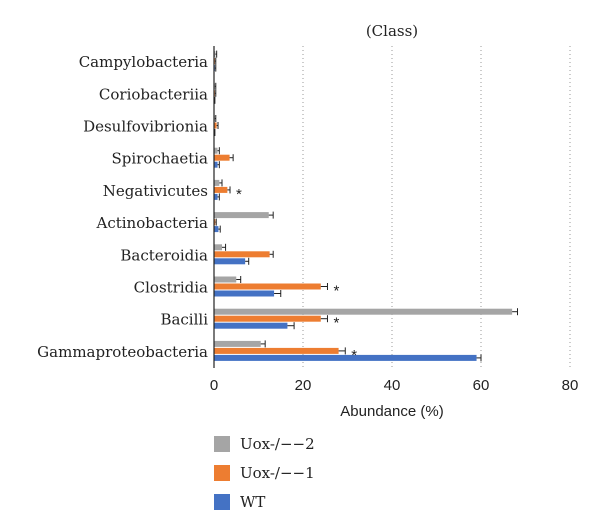 Image resolution: width=600 pixels, height=532 pixels. I want to click on x-tick-label: 60, so click(481, 385).